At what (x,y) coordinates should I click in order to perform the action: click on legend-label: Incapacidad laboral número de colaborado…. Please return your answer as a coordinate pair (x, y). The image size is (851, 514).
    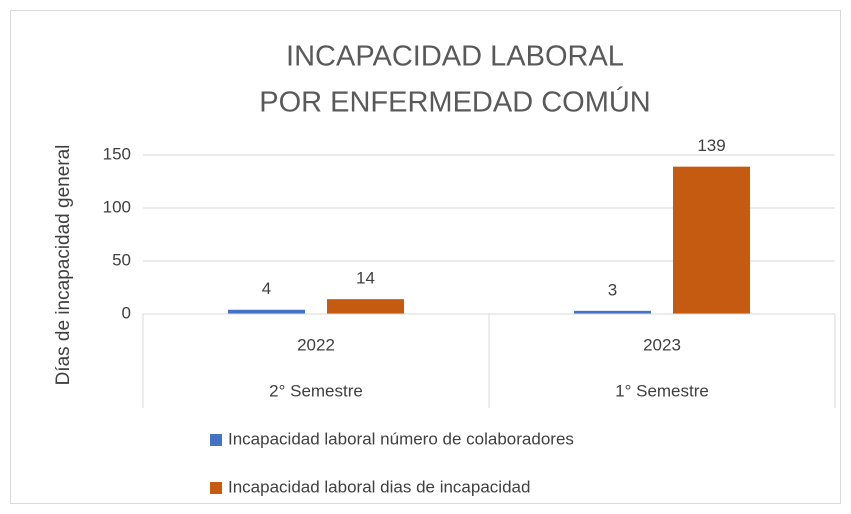
    Looking at the image, I should click on (401, 438).